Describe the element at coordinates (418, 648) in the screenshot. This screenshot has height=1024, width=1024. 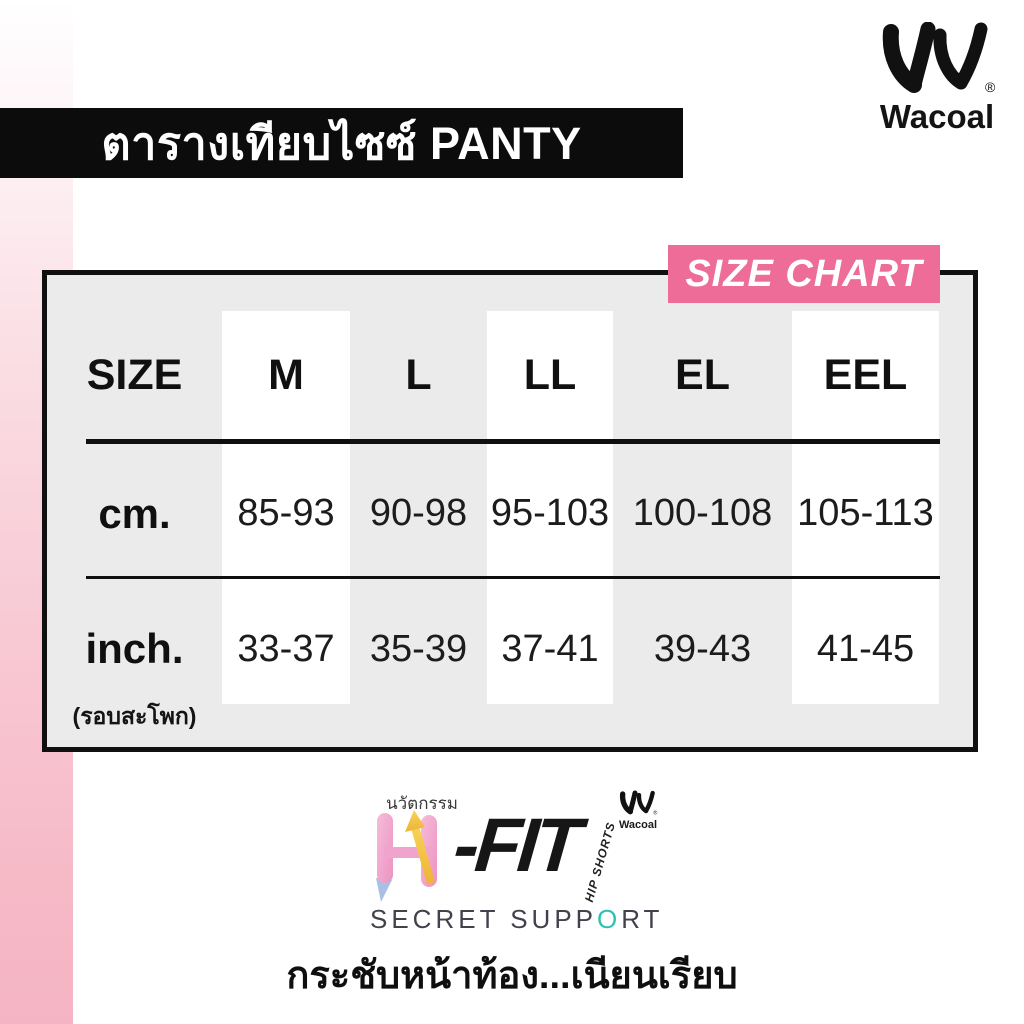
I see `inch-value-l: 35-39` at that location.